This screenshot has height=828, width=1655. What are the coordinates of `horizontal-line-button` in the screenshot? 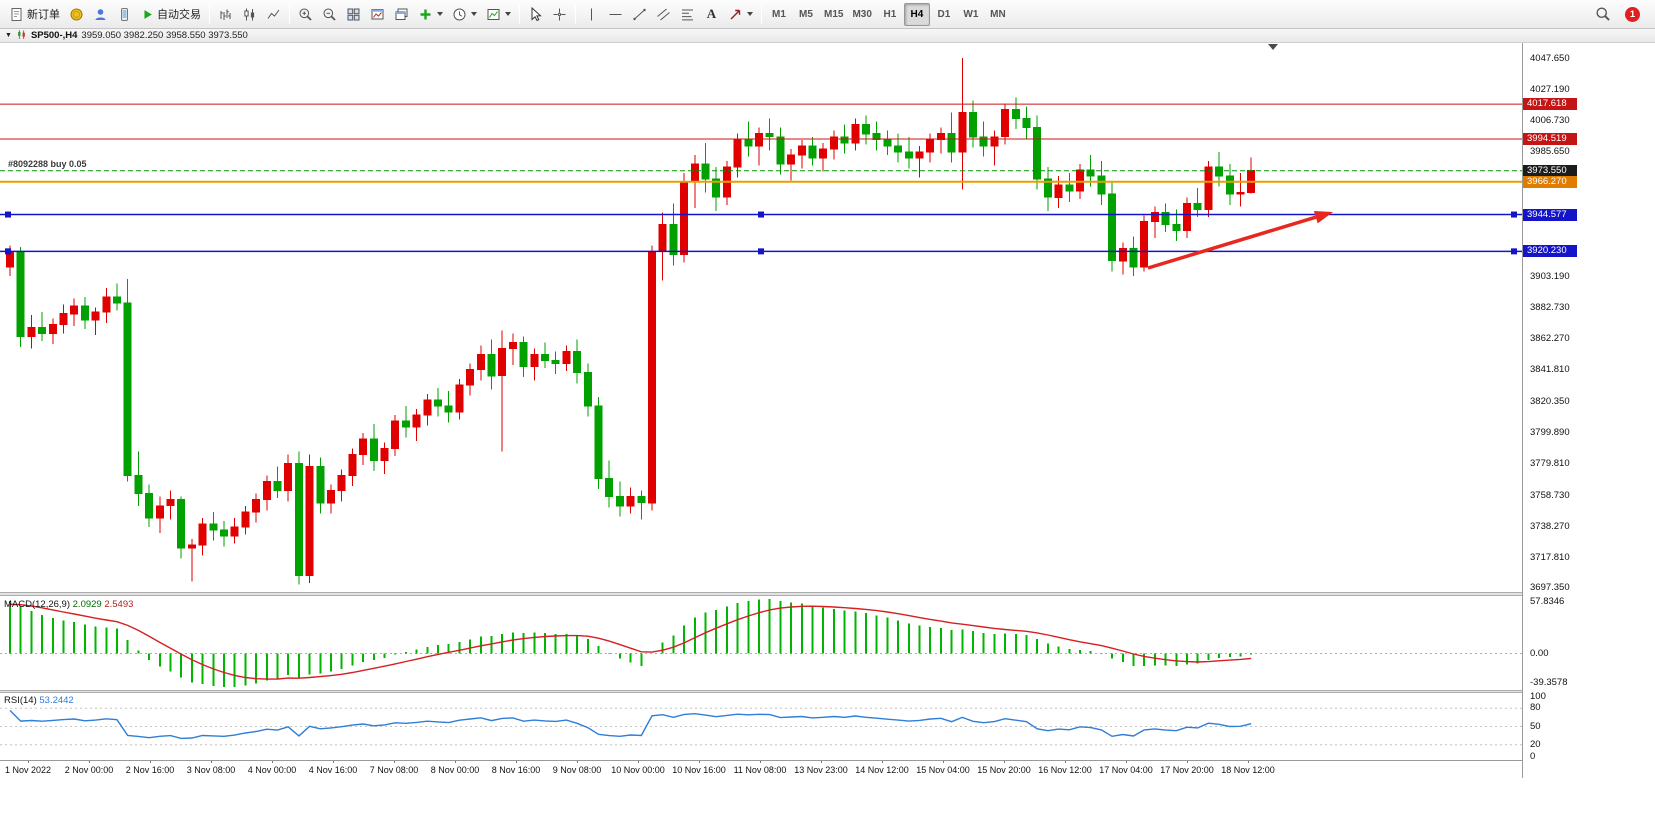 It's located at (615, 14).